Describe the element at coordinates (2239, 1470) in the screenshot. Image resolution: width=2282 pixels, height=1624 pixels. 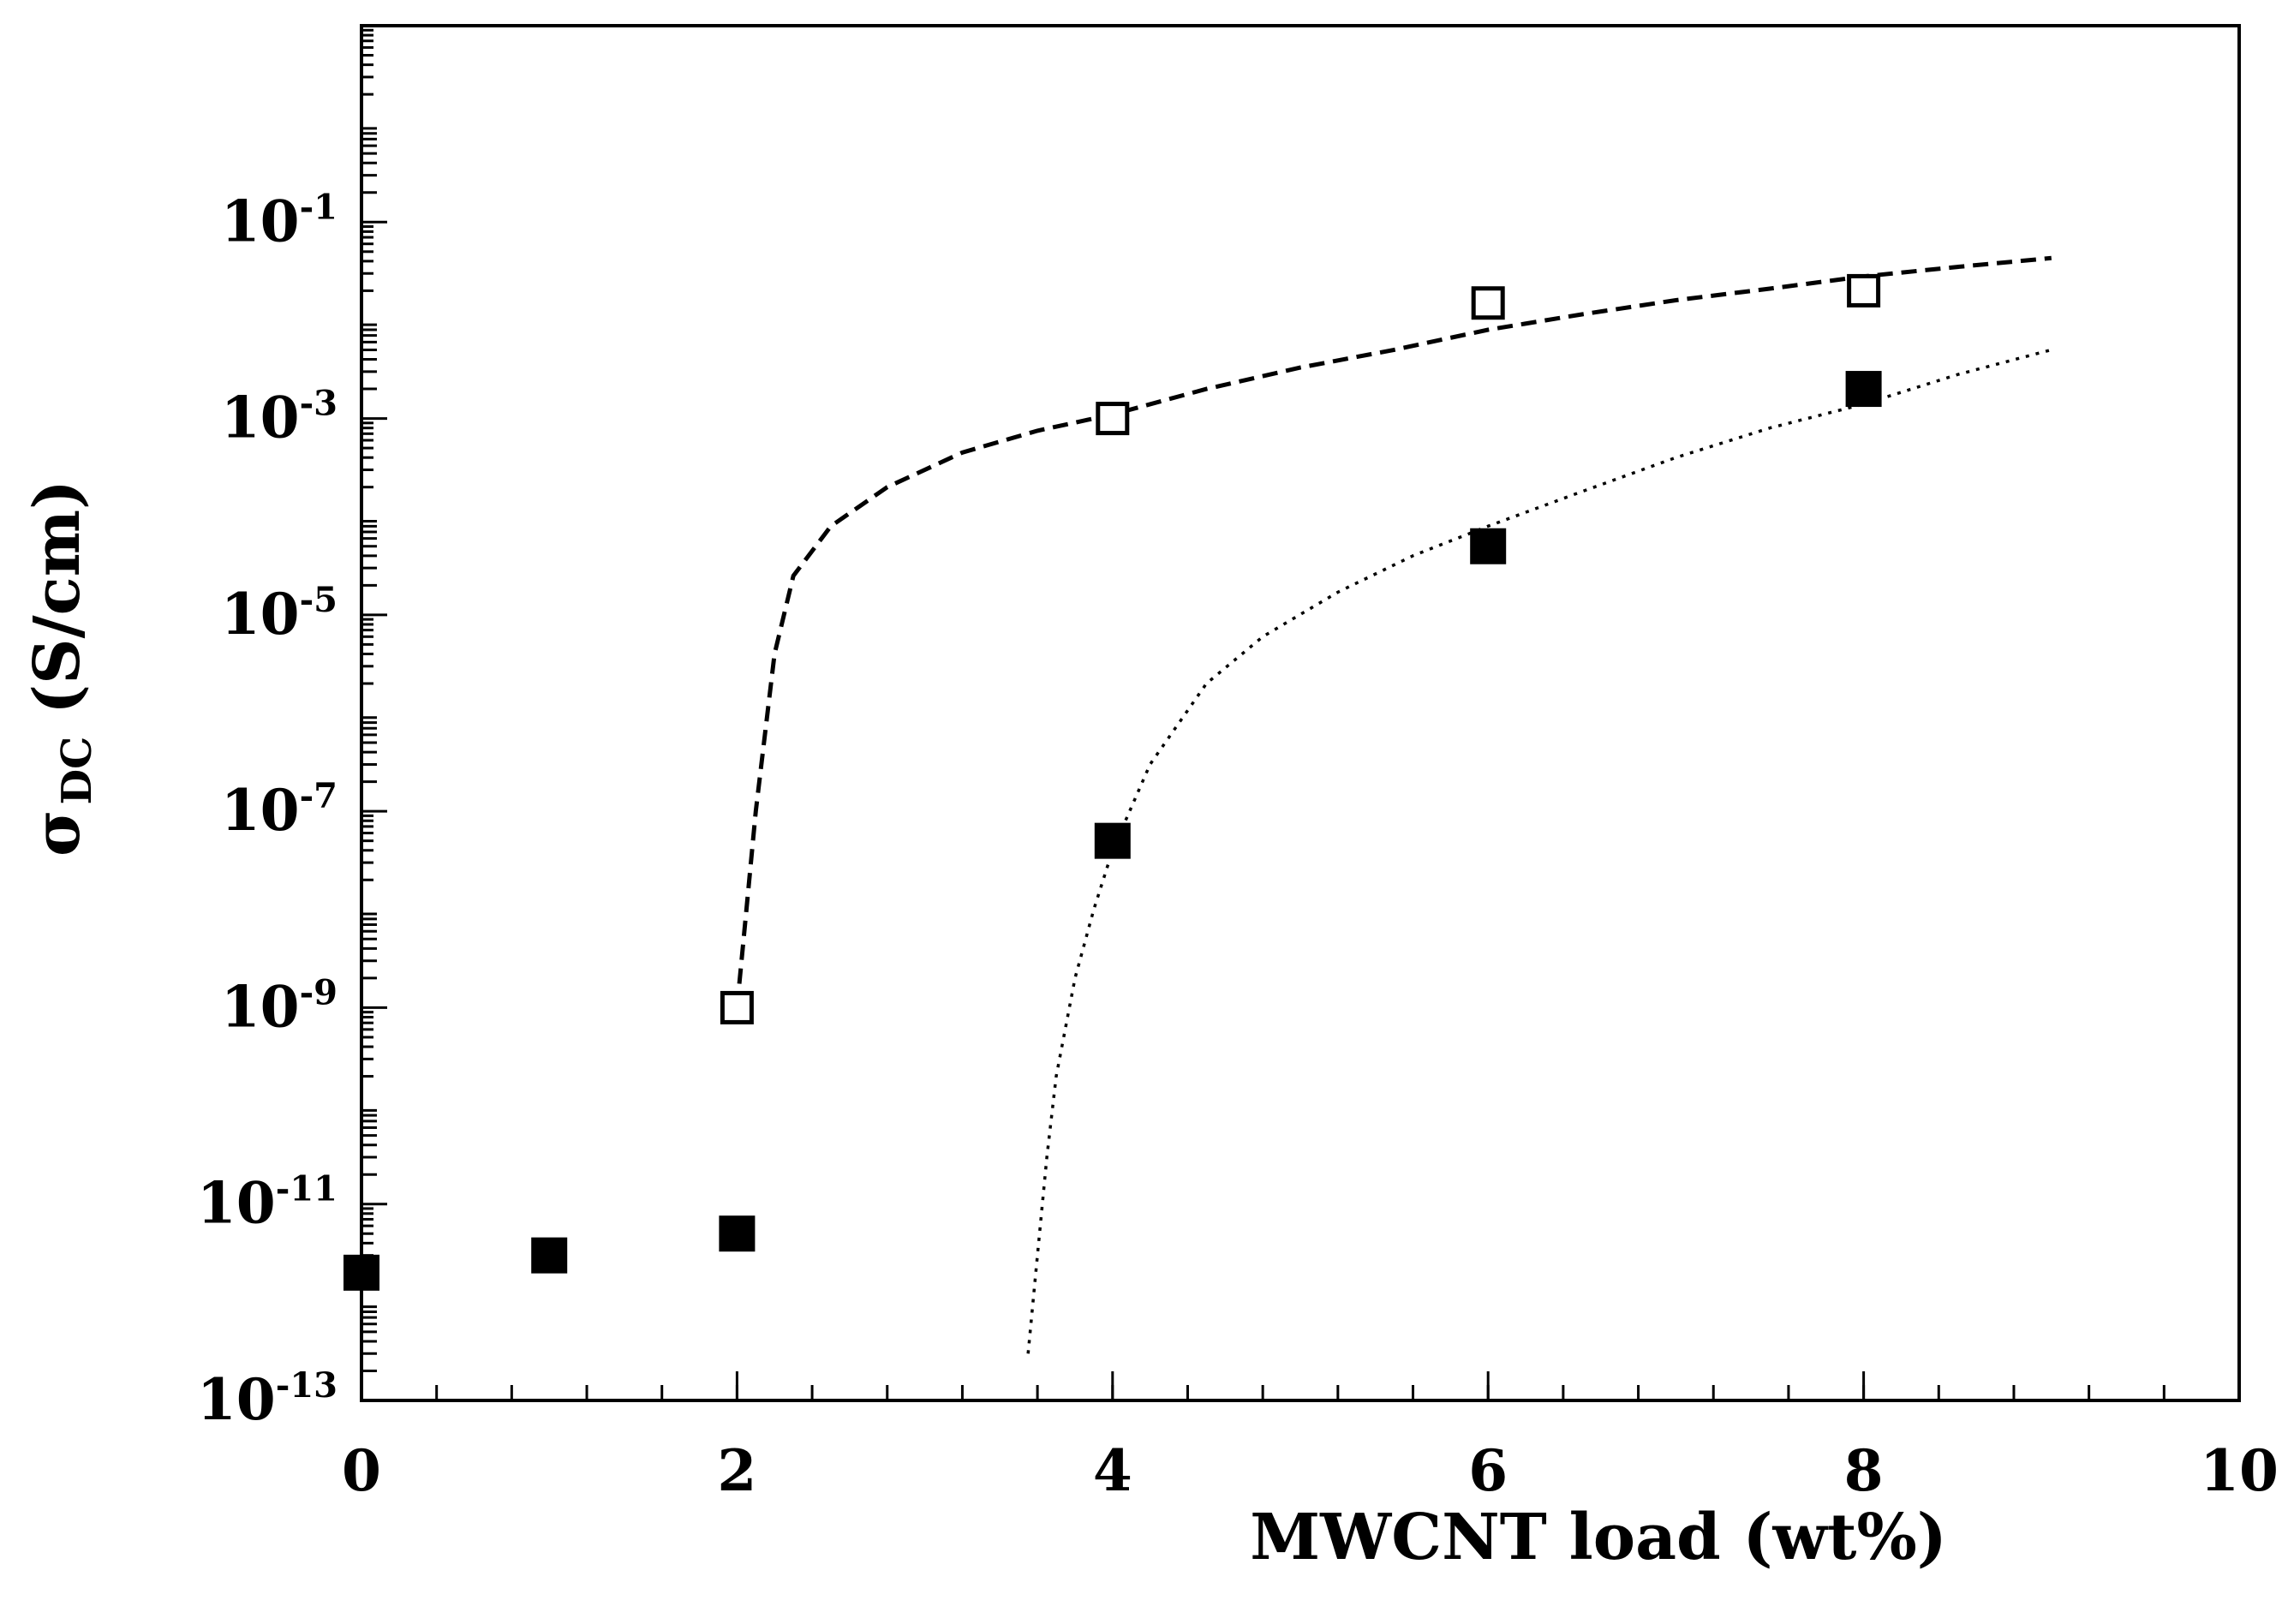
I see `x-tick-label: 10` at that location.